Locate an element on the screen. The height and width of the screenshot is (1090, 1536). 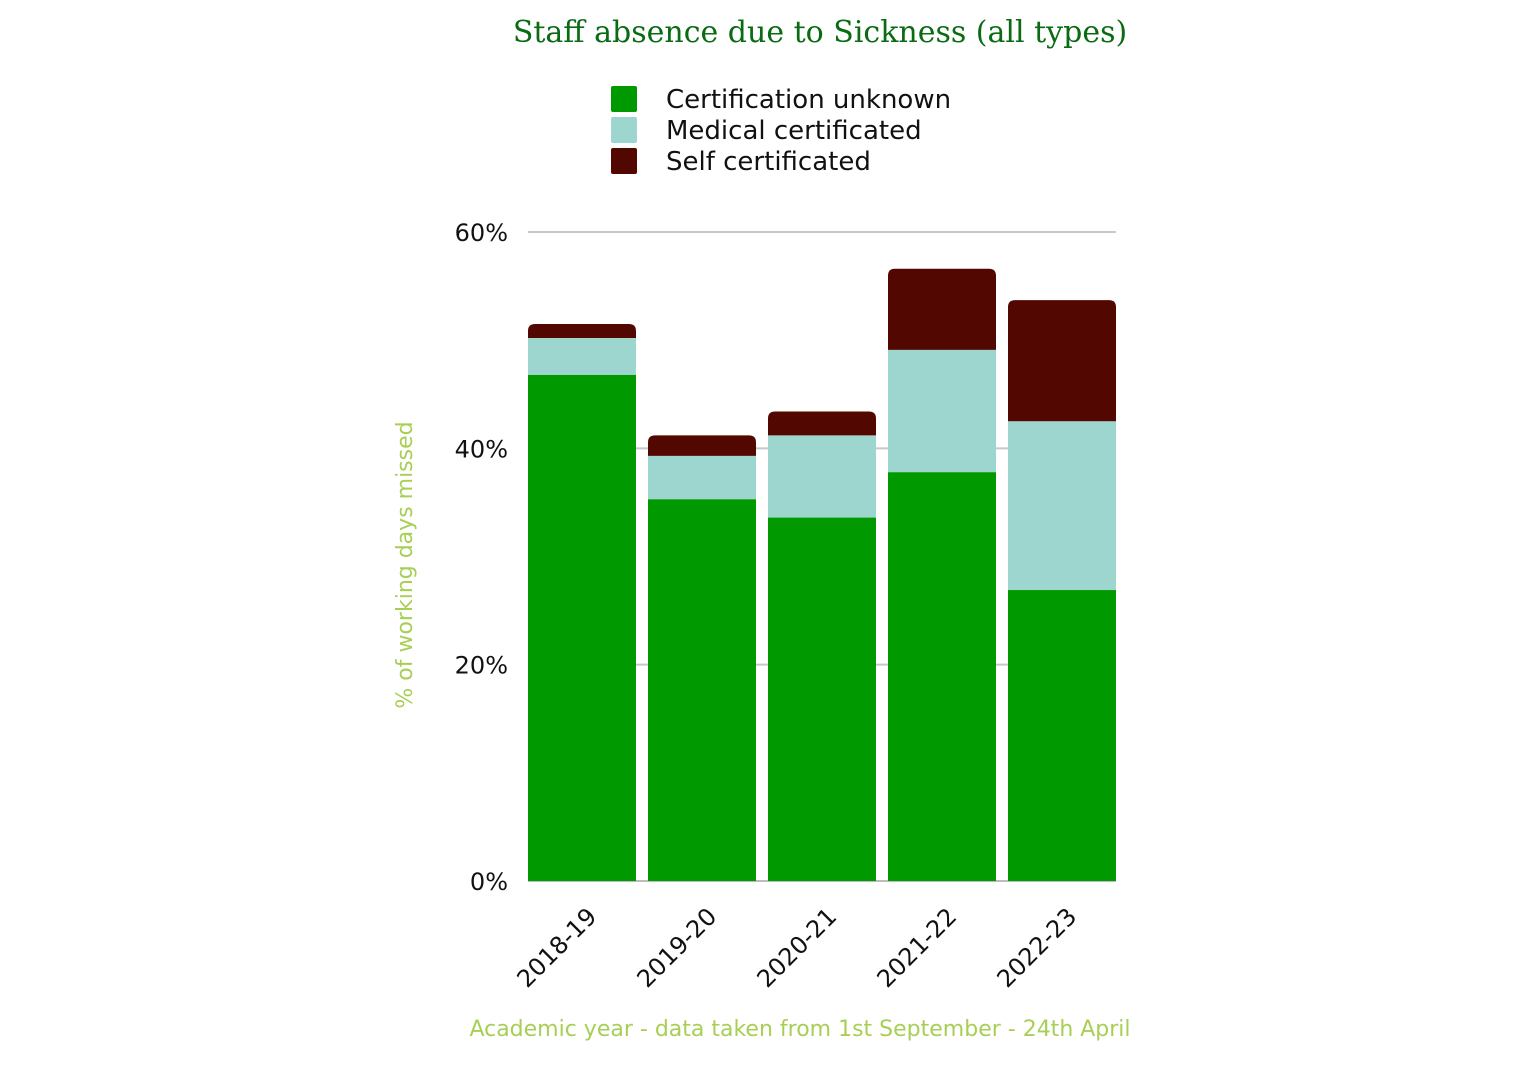
y-axis-ticks: 0% 20% 40% 60% is located at coordinates (481, 557).